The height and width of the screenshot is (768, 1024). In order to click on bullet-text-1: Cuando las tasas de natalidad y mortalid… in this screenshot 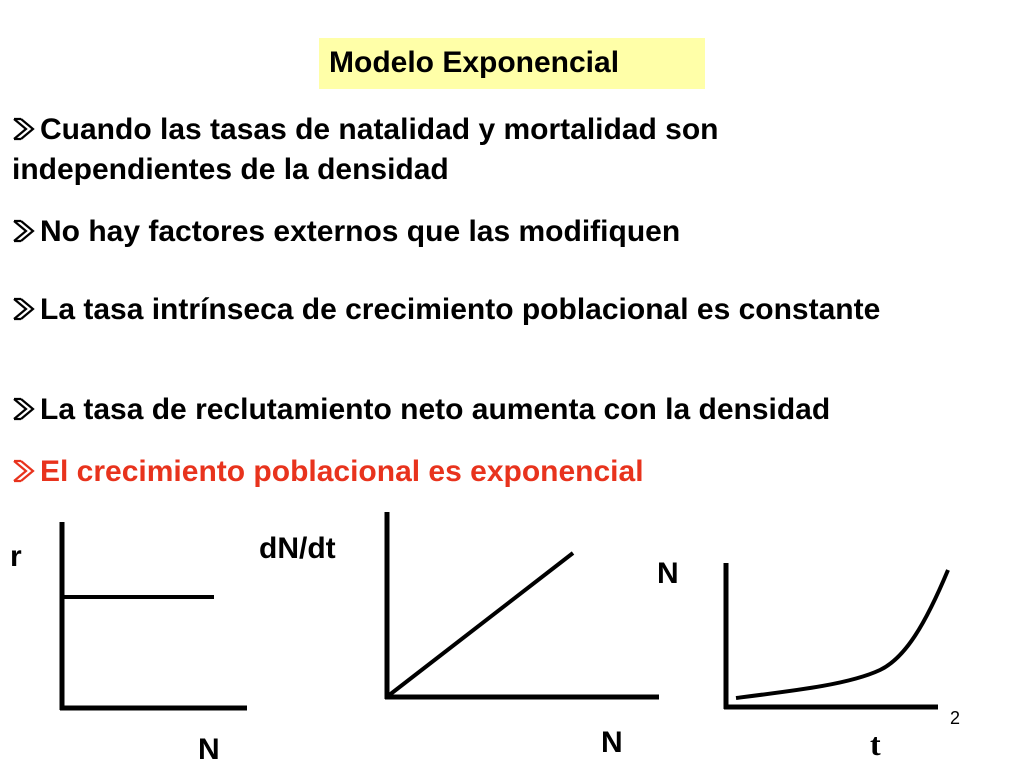, I will do `click(365, 149)`.